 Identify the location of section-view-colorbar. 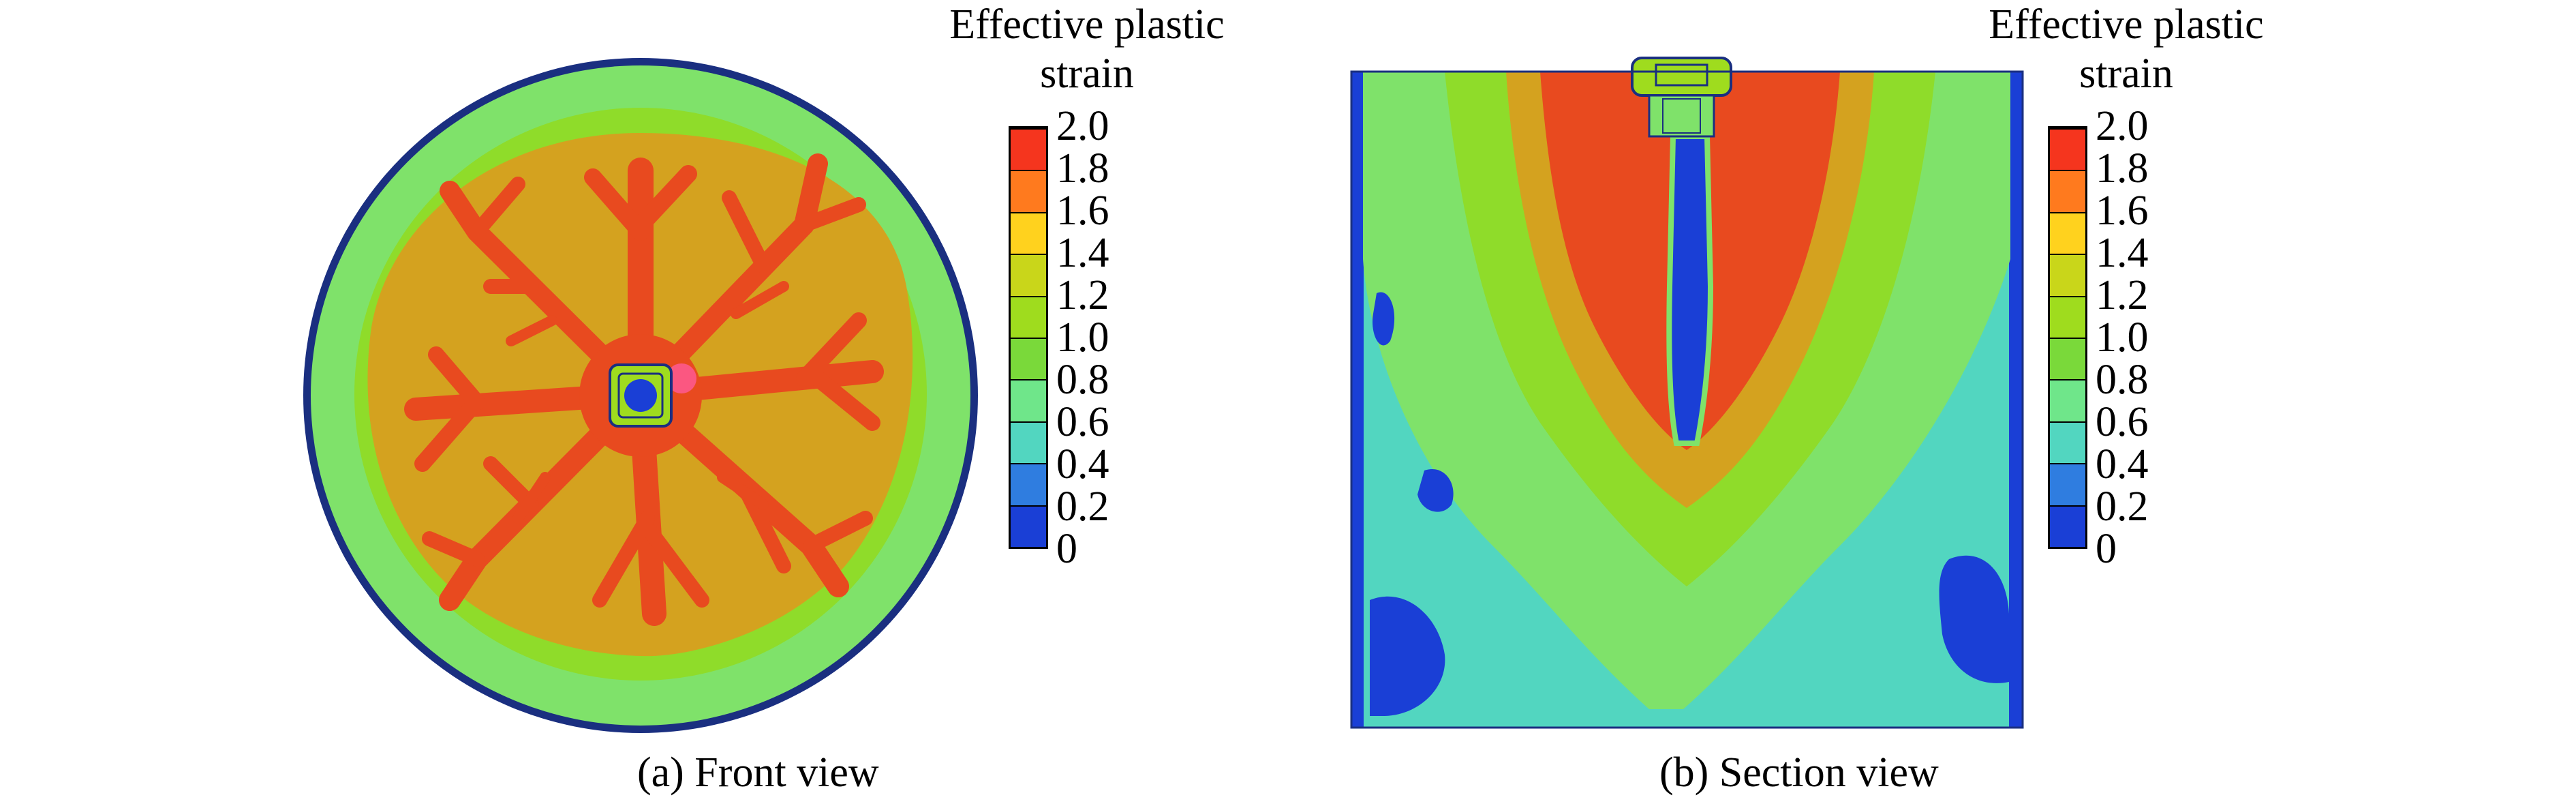
(2067, 337).